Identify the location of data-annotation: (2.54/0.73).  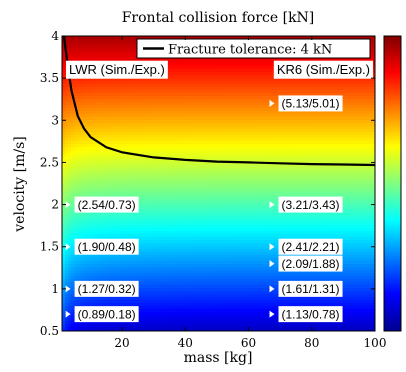
(102, 204).